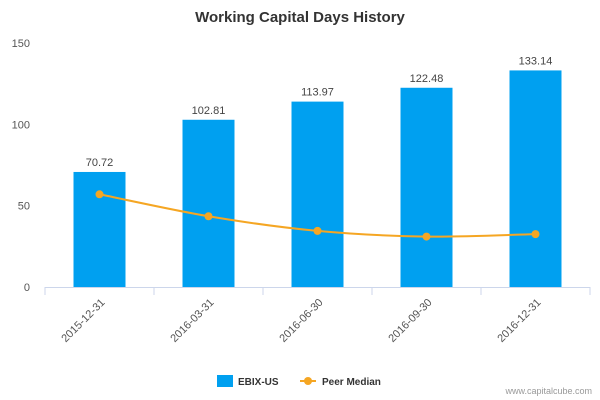 This screenshot has height=400, width=600. What do you see at coordinates (536, 61) in the screenshot?
I see `bar-data-label: 133.14` at bounding box center [536, 61].